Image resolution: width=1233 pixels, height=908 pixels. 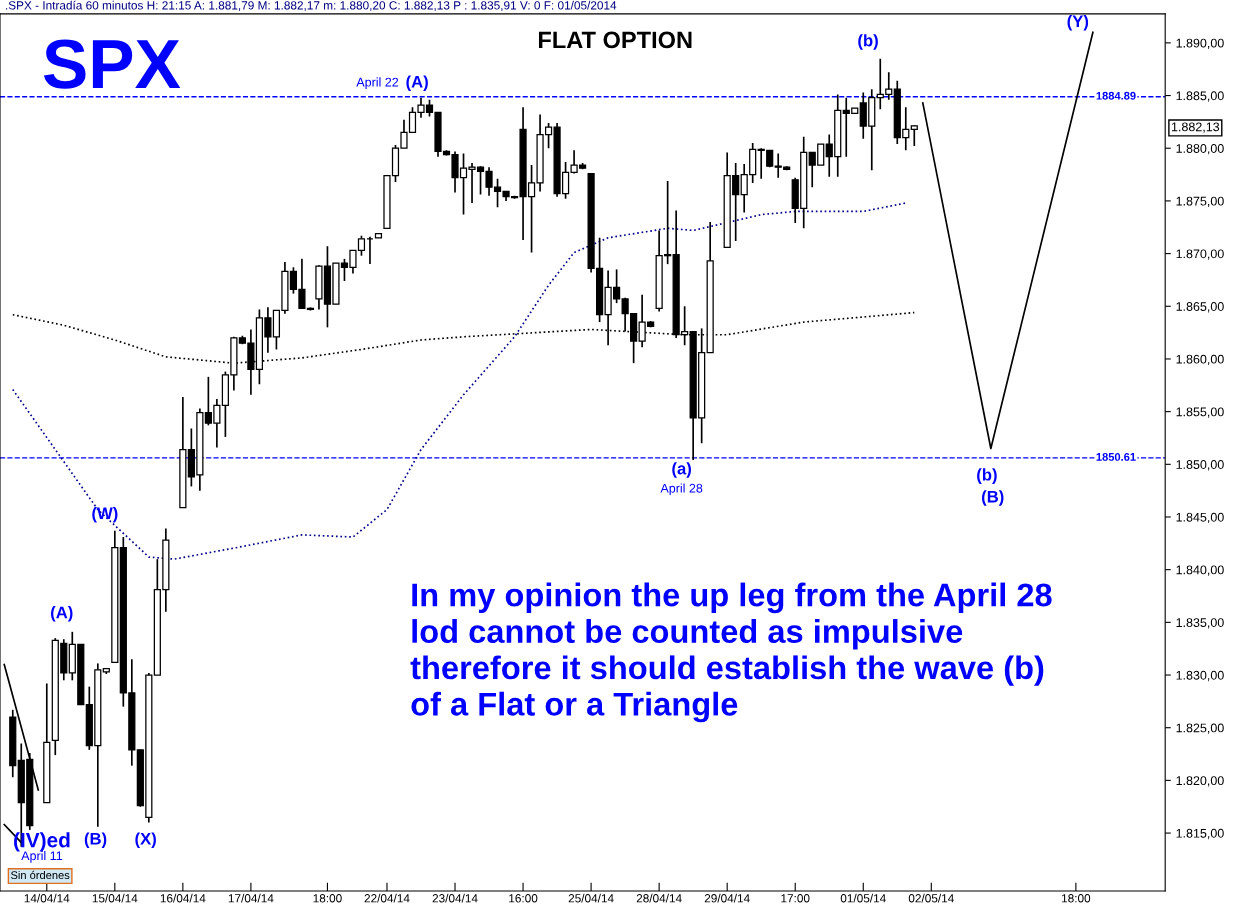 I want to click on y-tick-label: 1.820,00, so click(x=1200, y=781).